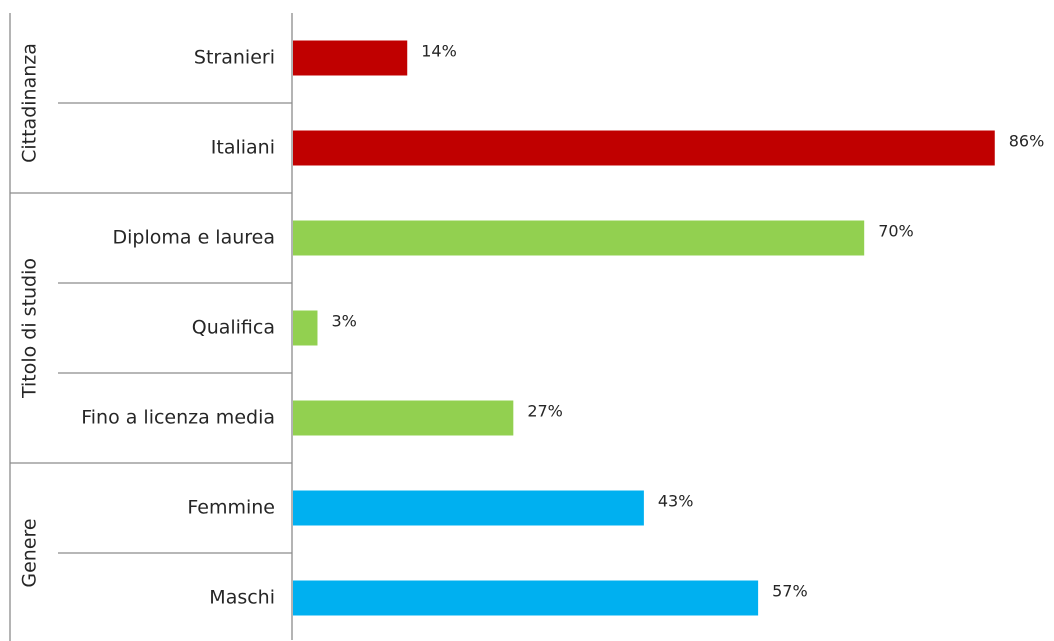 This screenshot has height=641, width=1054. I want to click on category-label: Diploma e laurea, so click(194, 238).